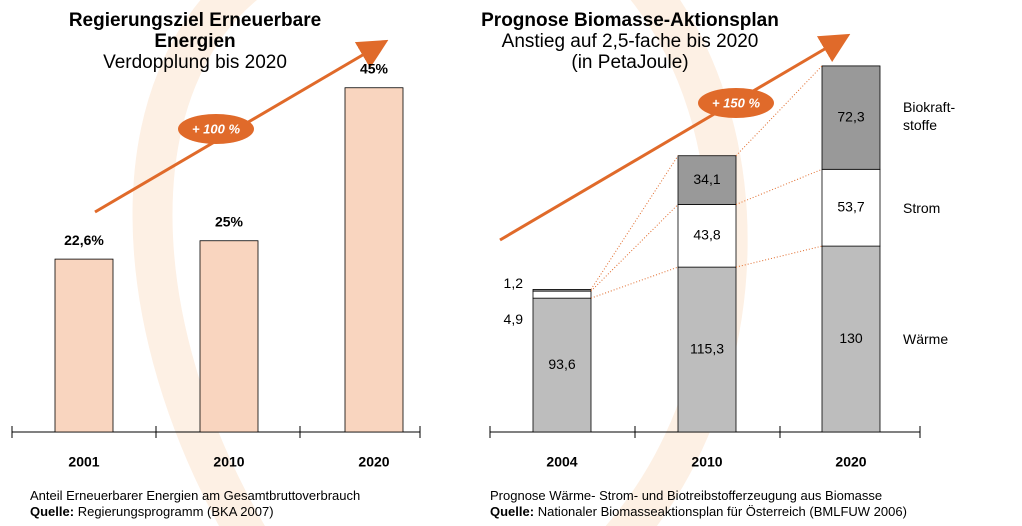 The width and height of the screenshot is (1022, 526). I want to click on chart-title: Regierungsziel Erneuerbare Energien, so click(195, 31).